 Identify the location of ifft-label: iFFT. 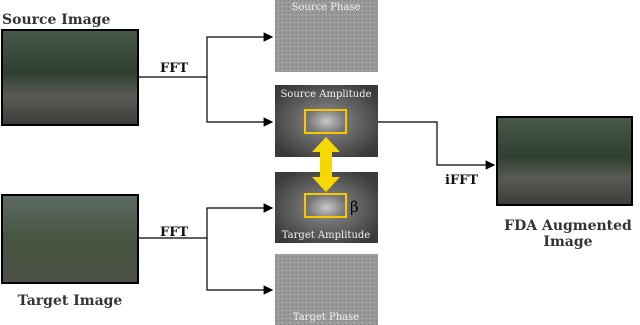
(461, 180).